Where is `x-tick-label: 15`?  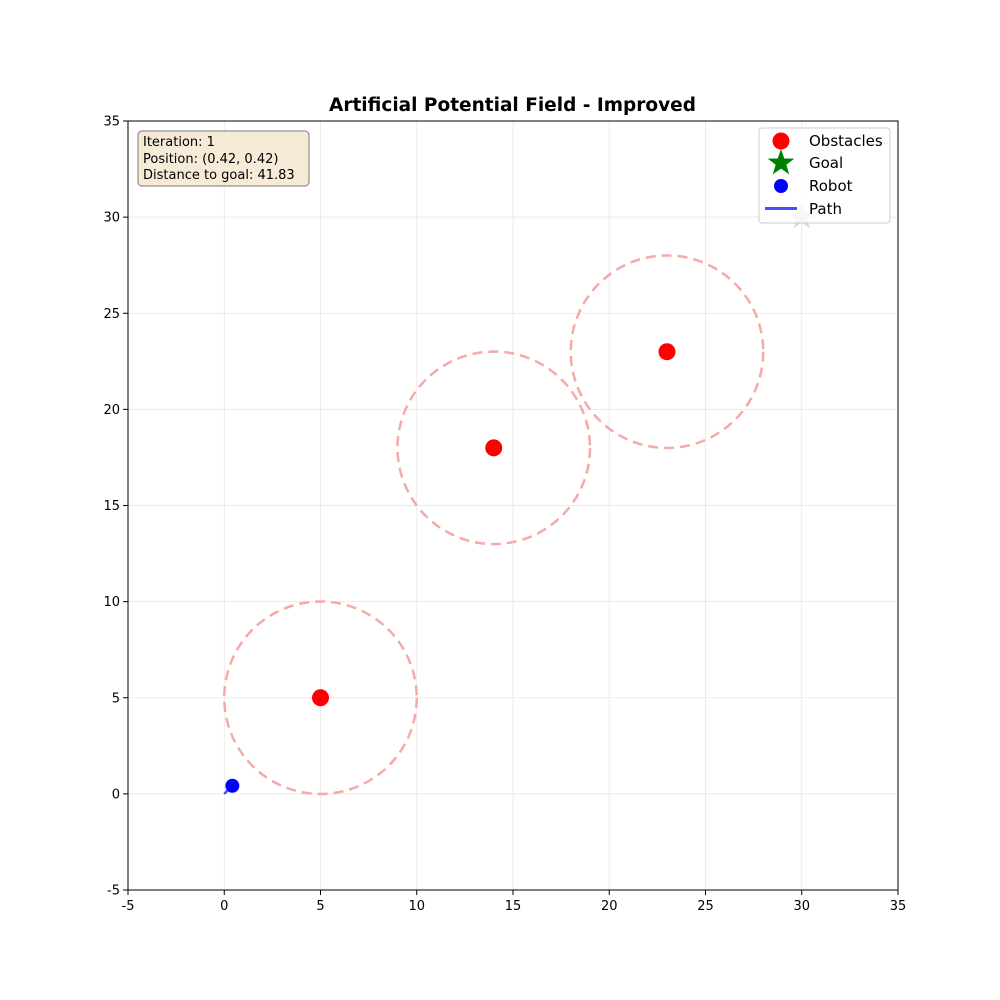 x-tick-label: 15 is located at coordinates (513, 906).